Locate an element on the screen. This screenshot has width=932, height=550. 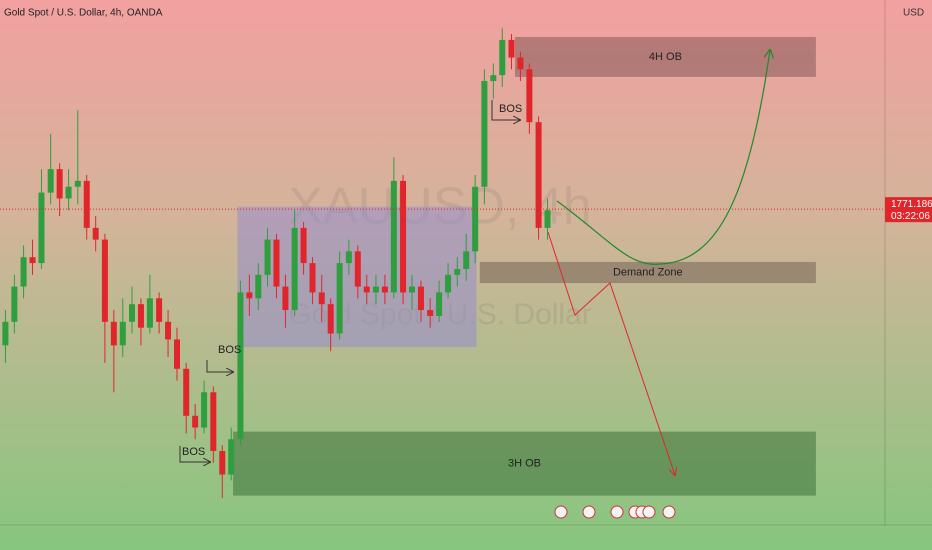
last-price-box is located at coordinates (908, 210).